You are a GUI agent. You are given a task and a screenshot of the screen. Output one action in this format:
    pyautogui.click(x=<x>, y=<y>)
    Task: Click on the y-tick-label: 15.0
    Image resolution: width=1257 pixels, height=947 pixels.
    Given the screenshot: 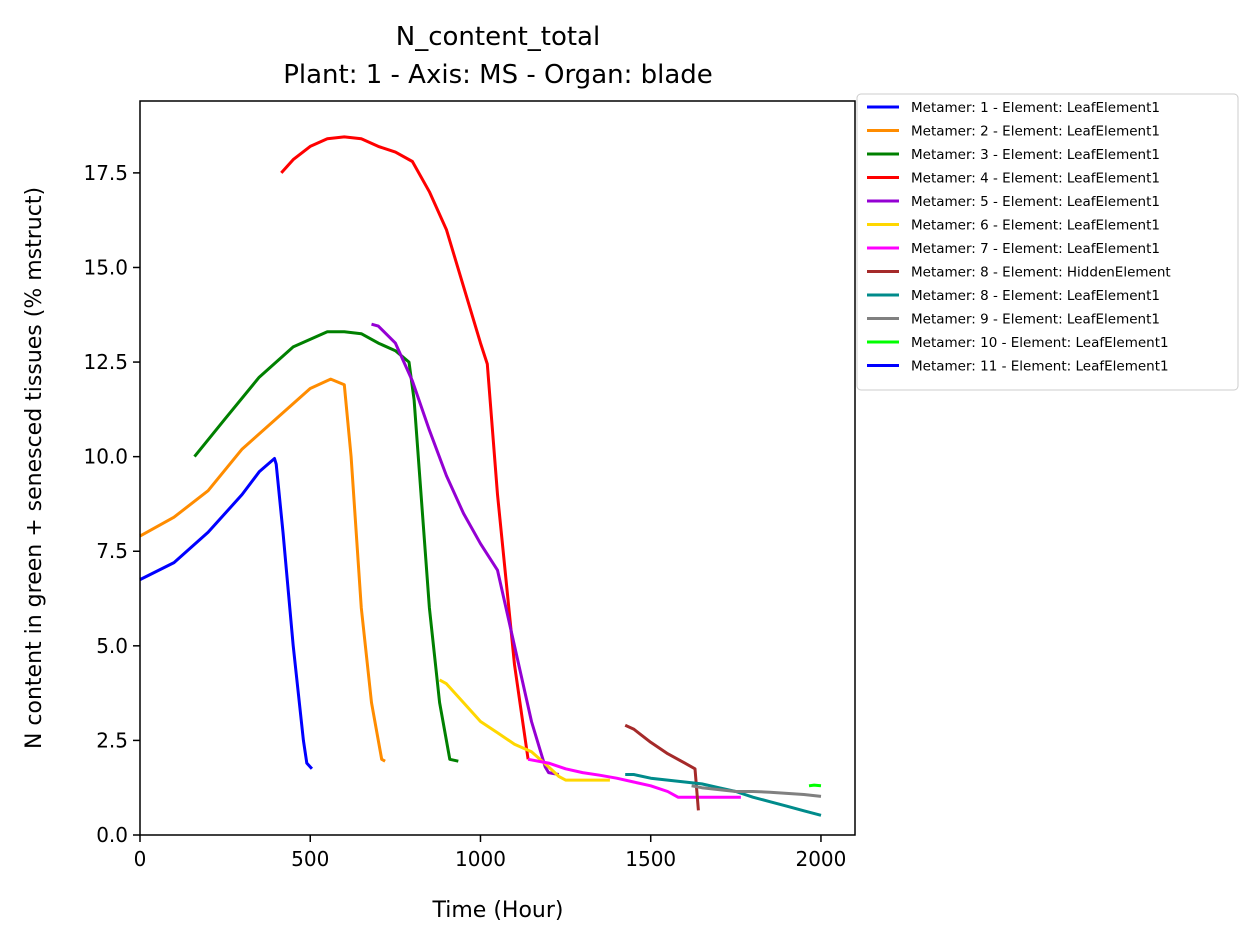 What is the action you would take?
    pyautogui.click(x=105, y=267)
    